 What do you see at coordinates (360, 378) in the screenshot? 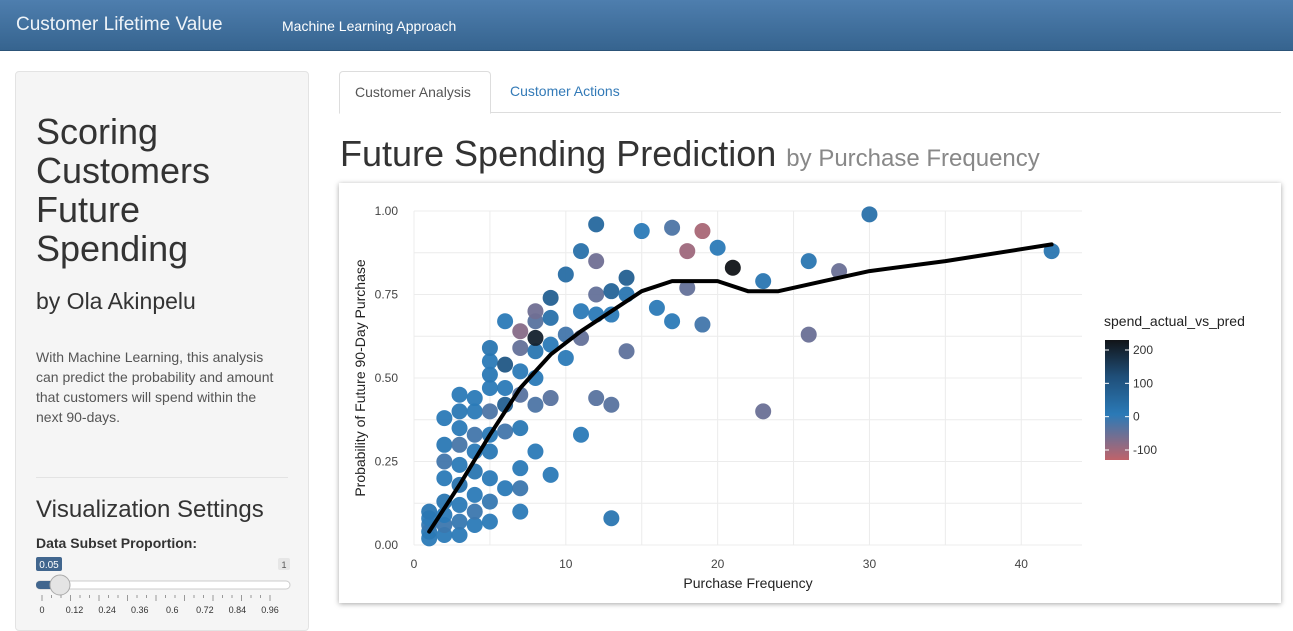
I see `y-axis-label: Probability of Future 90-Day Purchase` at bounding box center [360, 378].